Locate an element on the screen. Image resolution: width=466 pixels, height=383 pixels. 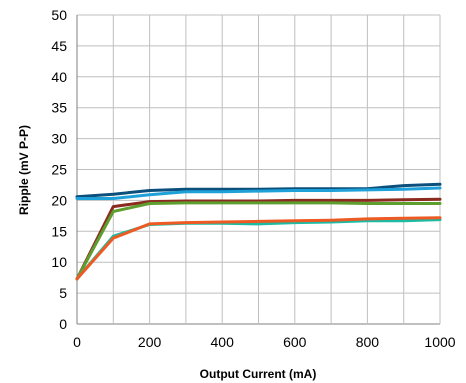
y-tick-label: 25 is located at coordinates (59, 170).